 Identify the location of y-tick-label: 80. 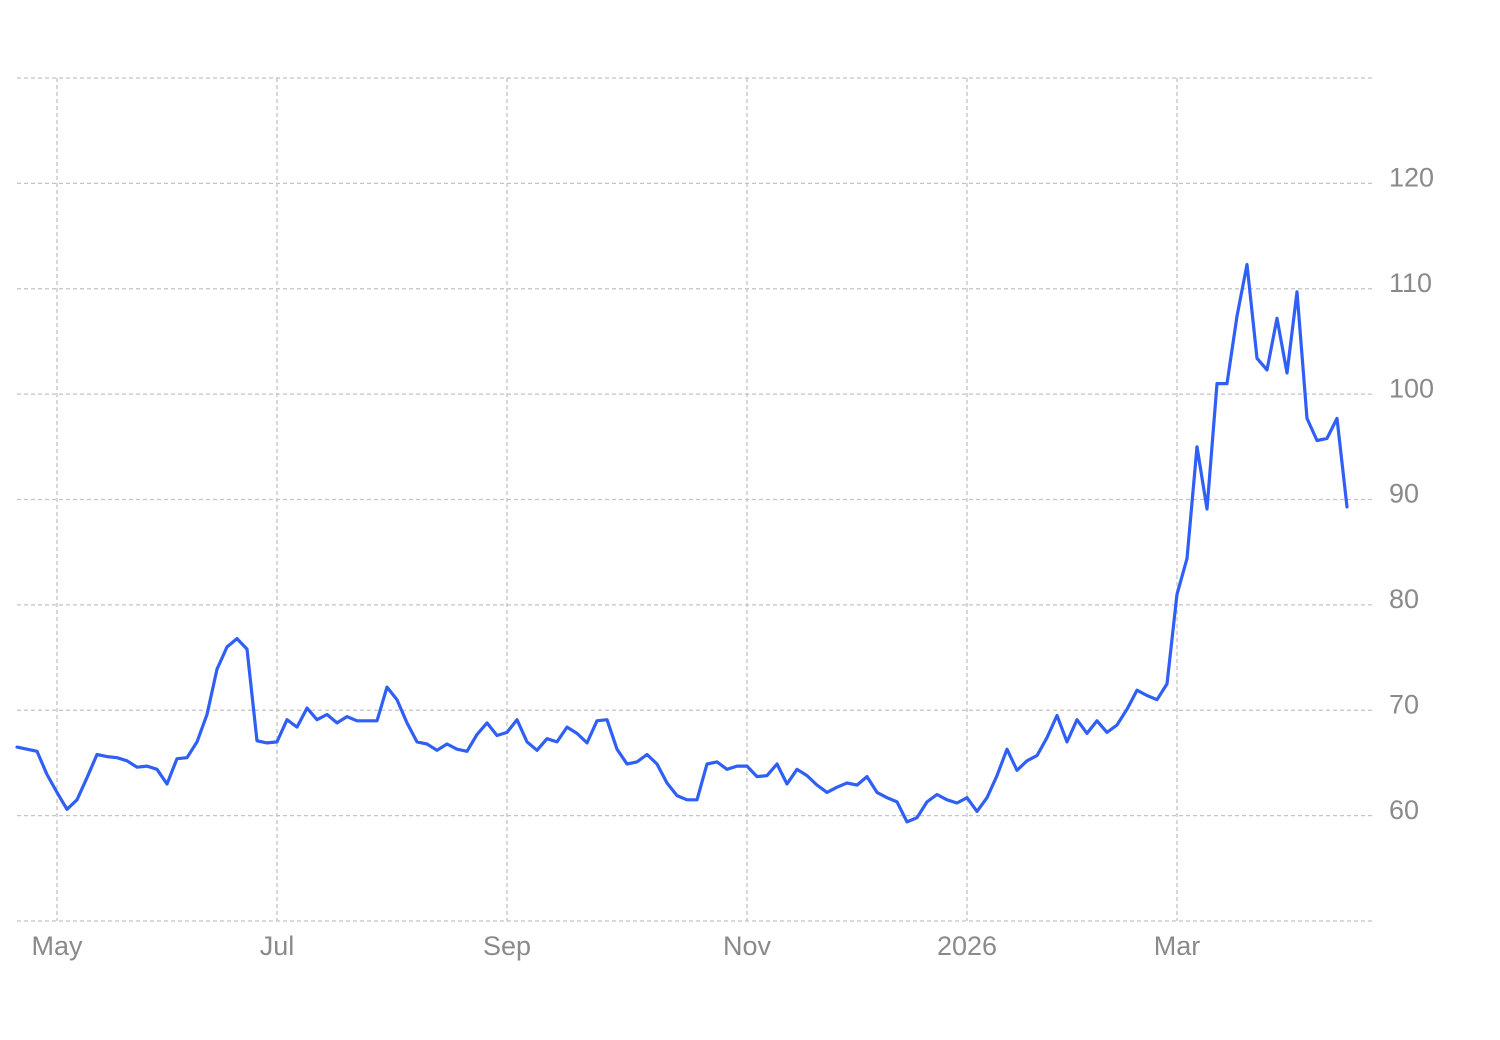
(1404, 599).